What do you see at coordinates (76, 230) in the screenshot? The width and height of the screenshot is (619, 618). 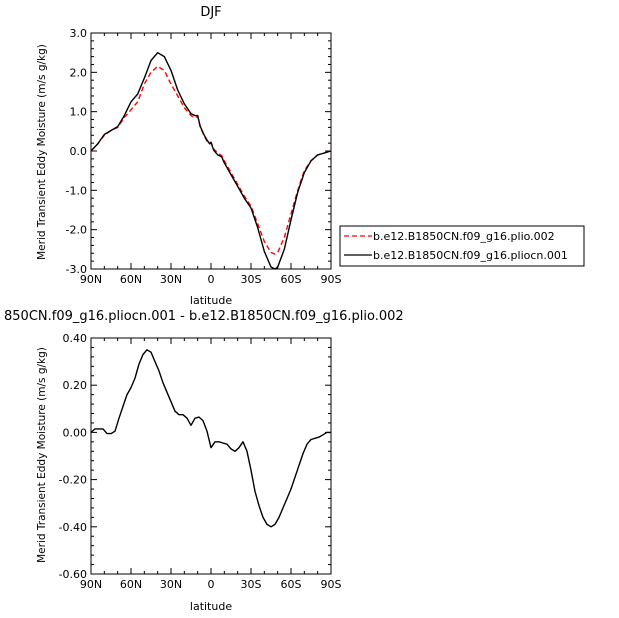 I see `y-tick-label: -2.0` at bounding box center [76, 230].